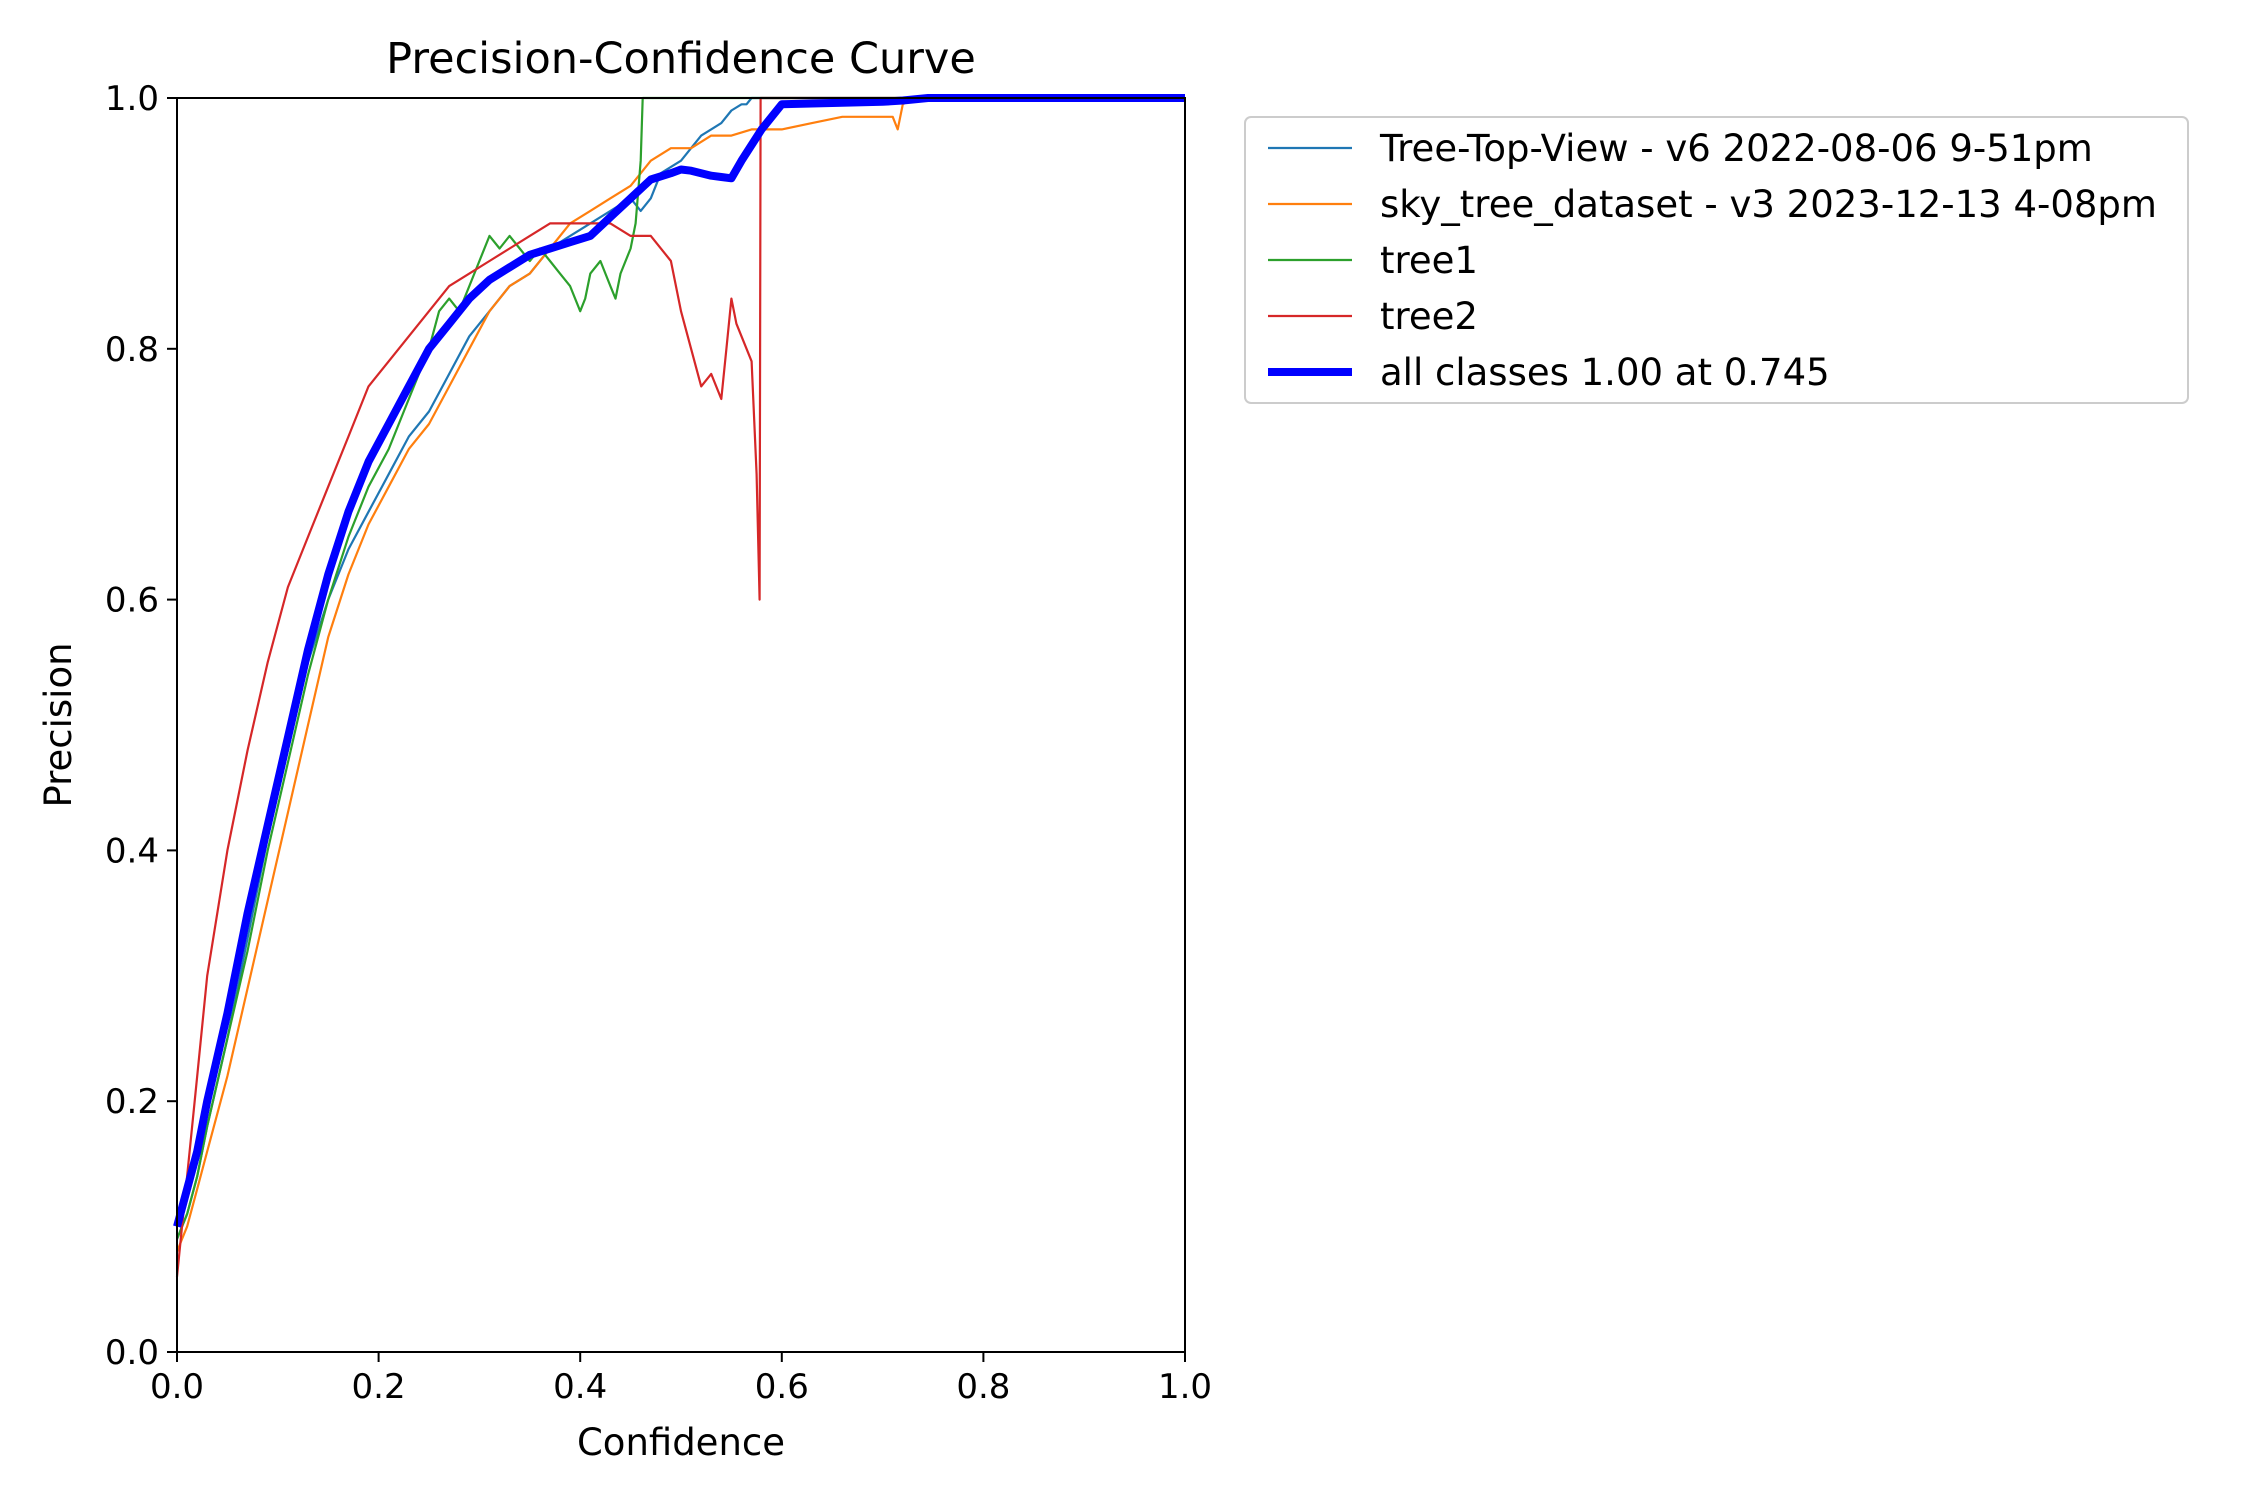 The image size is (2250, 1500). Describe the element at coordinates (681, 59) in the screenshot. I see `chart-title: Precision-Confidence Curve` at that location.